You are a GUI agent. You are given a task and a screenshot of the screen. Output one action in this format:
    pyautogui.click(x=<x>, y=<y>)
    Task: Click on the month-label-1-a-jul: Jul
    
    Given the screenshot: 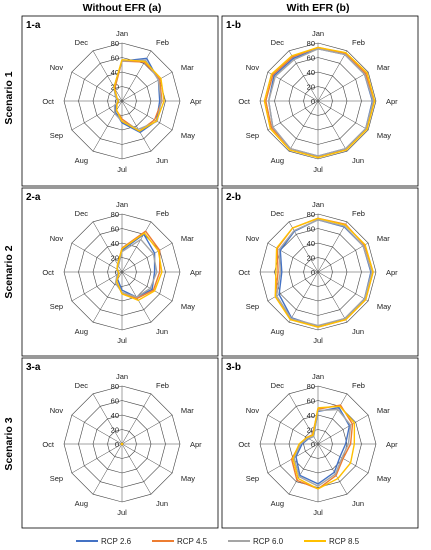 What is the action you would take?
    pyautogui.click(x=122, y=169)
    